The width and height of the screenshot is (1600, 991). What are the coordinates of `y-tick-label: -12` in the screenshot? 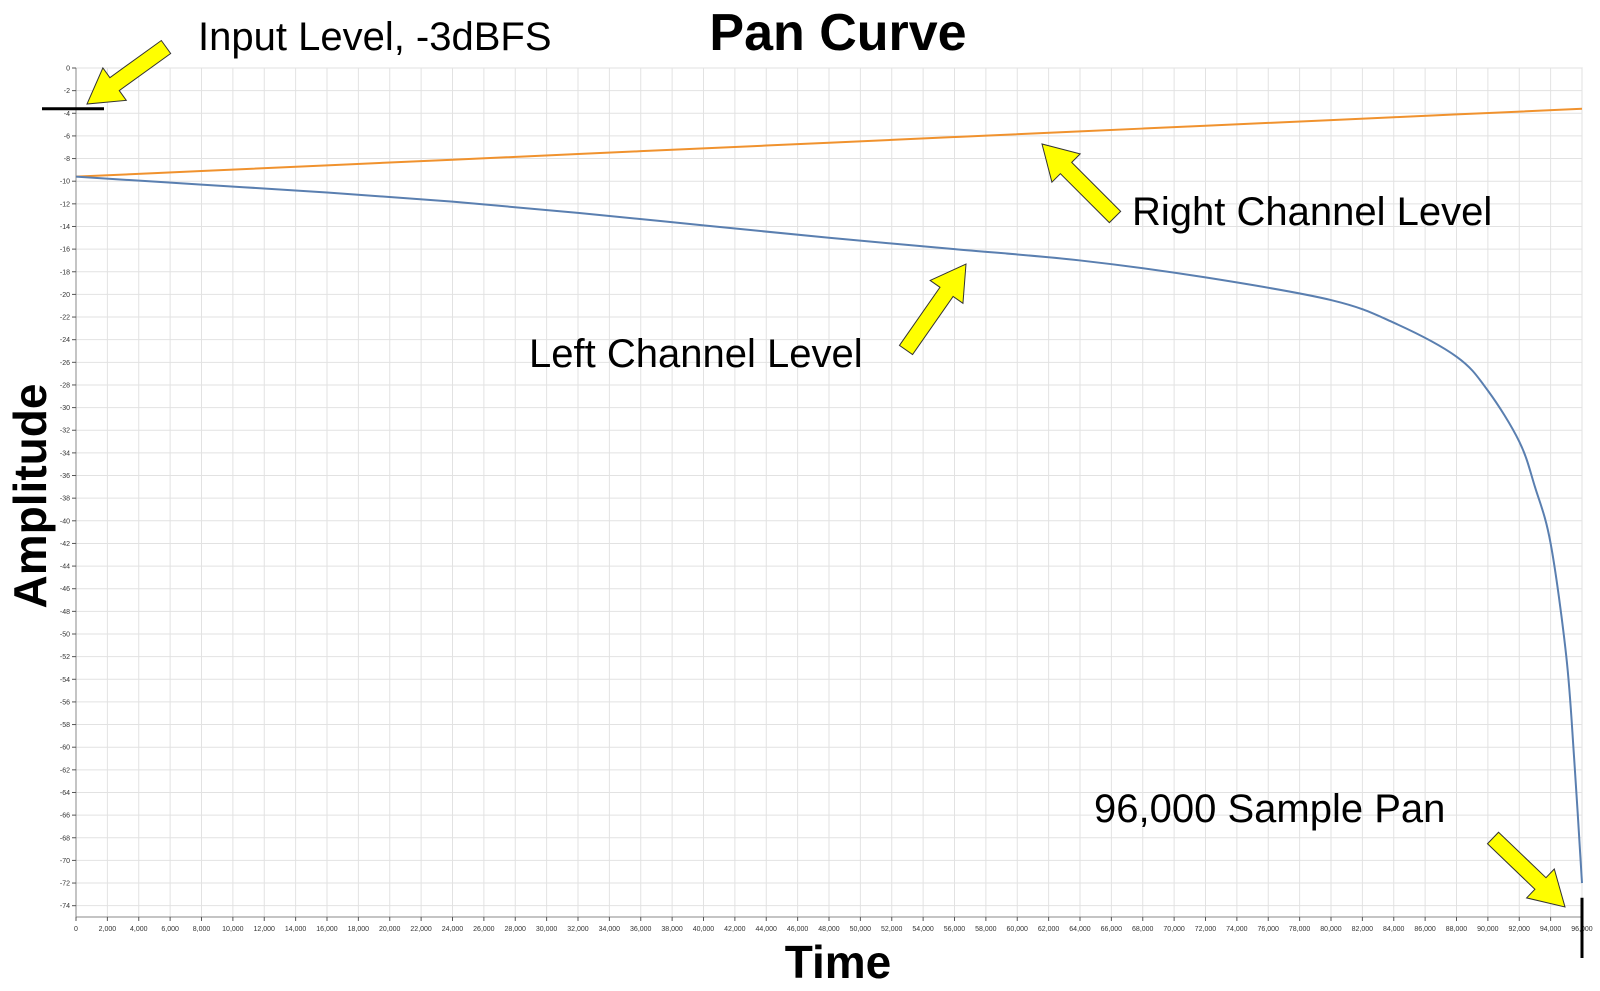 It's located at (65, 204).